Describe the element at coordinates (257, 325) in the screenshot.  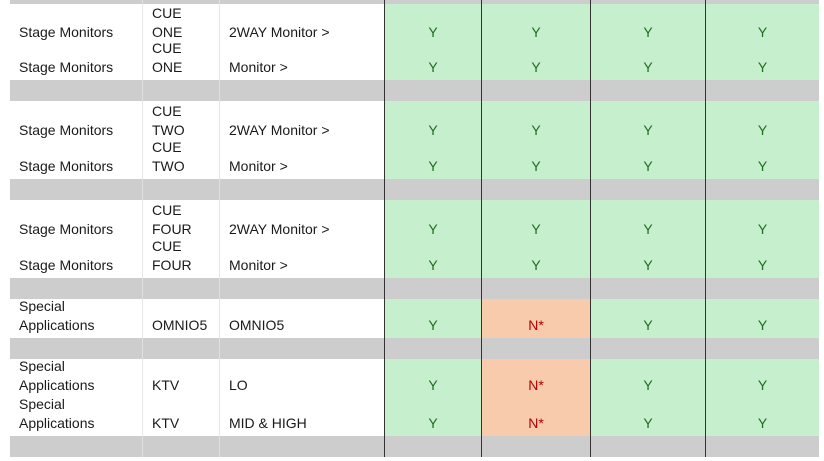
I see `output-cell: OMNIO5` at that location.